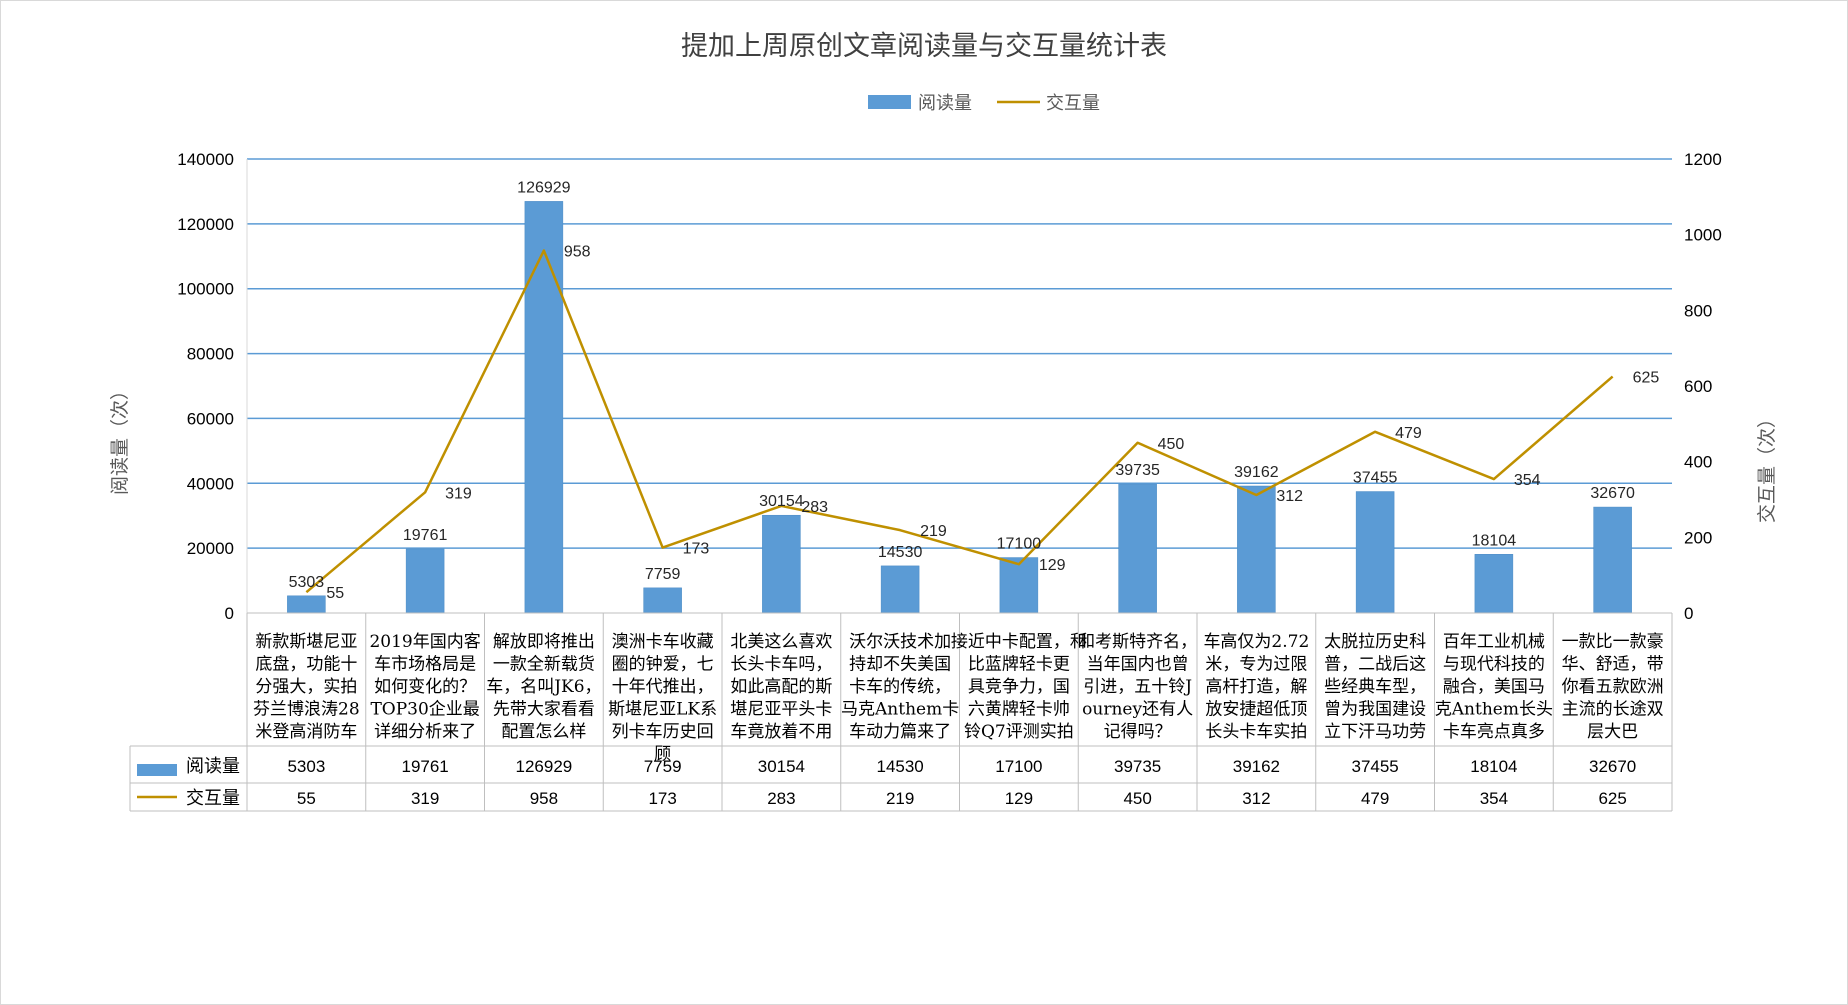 The width and height of the screenshot is (1848, 1005). I want to click on category-label: 百年工业机械与现代科技的融合，美国马克Anthem长头卡车亮点真多, so click(1494, 687).